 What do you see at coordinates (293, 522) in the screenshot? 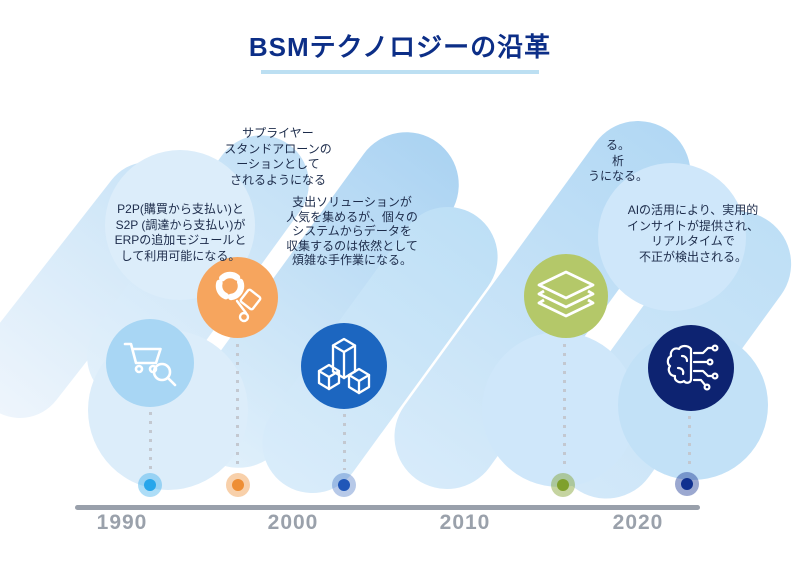
I see `axis-year-2000: 2000` at bounding box center [293, 522].